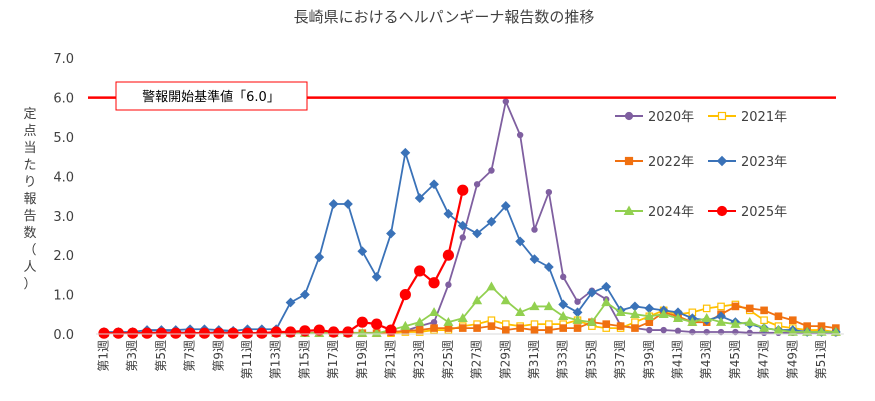  I want to click on x-tick-label: 第29週, so click(505, 359).